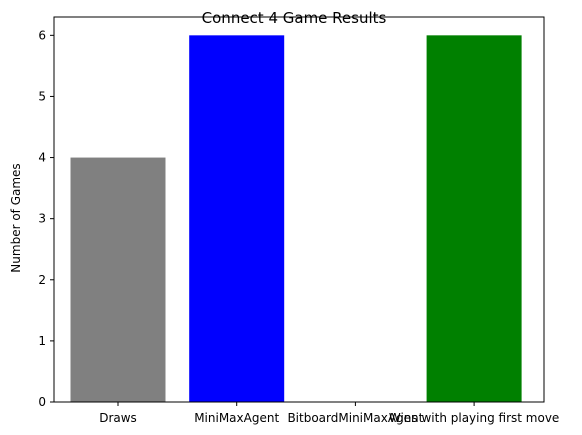  Describe the element at coordinates (42, 341) in the screenshot. I see `y-tick-label-1: 1` at that location.